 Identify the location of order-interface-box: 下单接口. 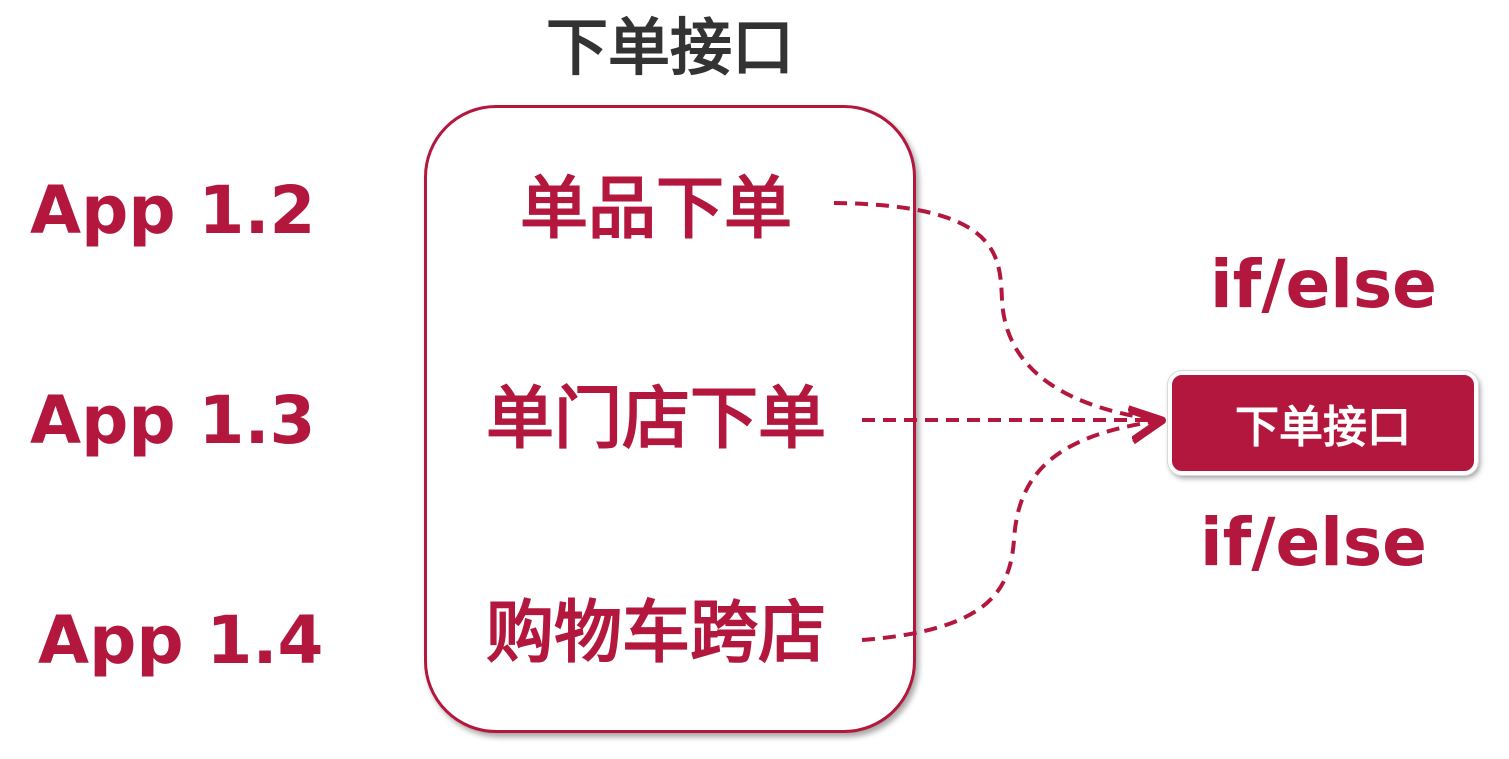
(1323, 423).